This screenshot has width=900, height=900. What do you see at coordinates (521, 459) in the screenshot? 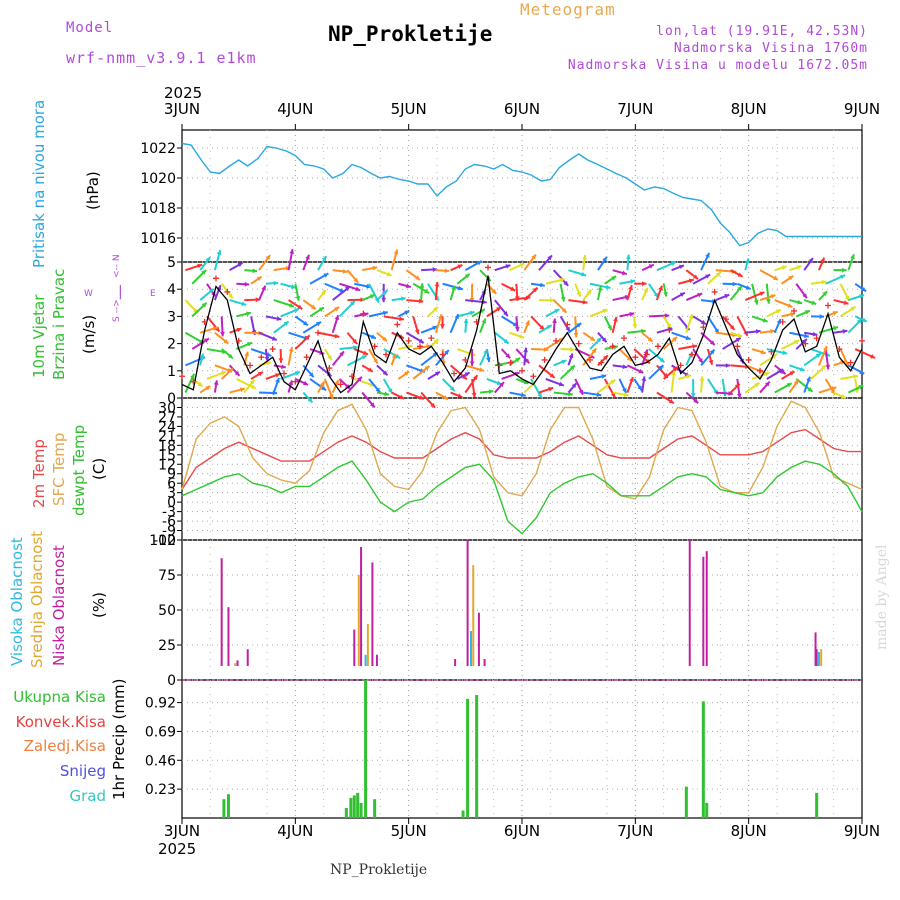
I see `temp-2m-line` at bounding box center [521, 459].